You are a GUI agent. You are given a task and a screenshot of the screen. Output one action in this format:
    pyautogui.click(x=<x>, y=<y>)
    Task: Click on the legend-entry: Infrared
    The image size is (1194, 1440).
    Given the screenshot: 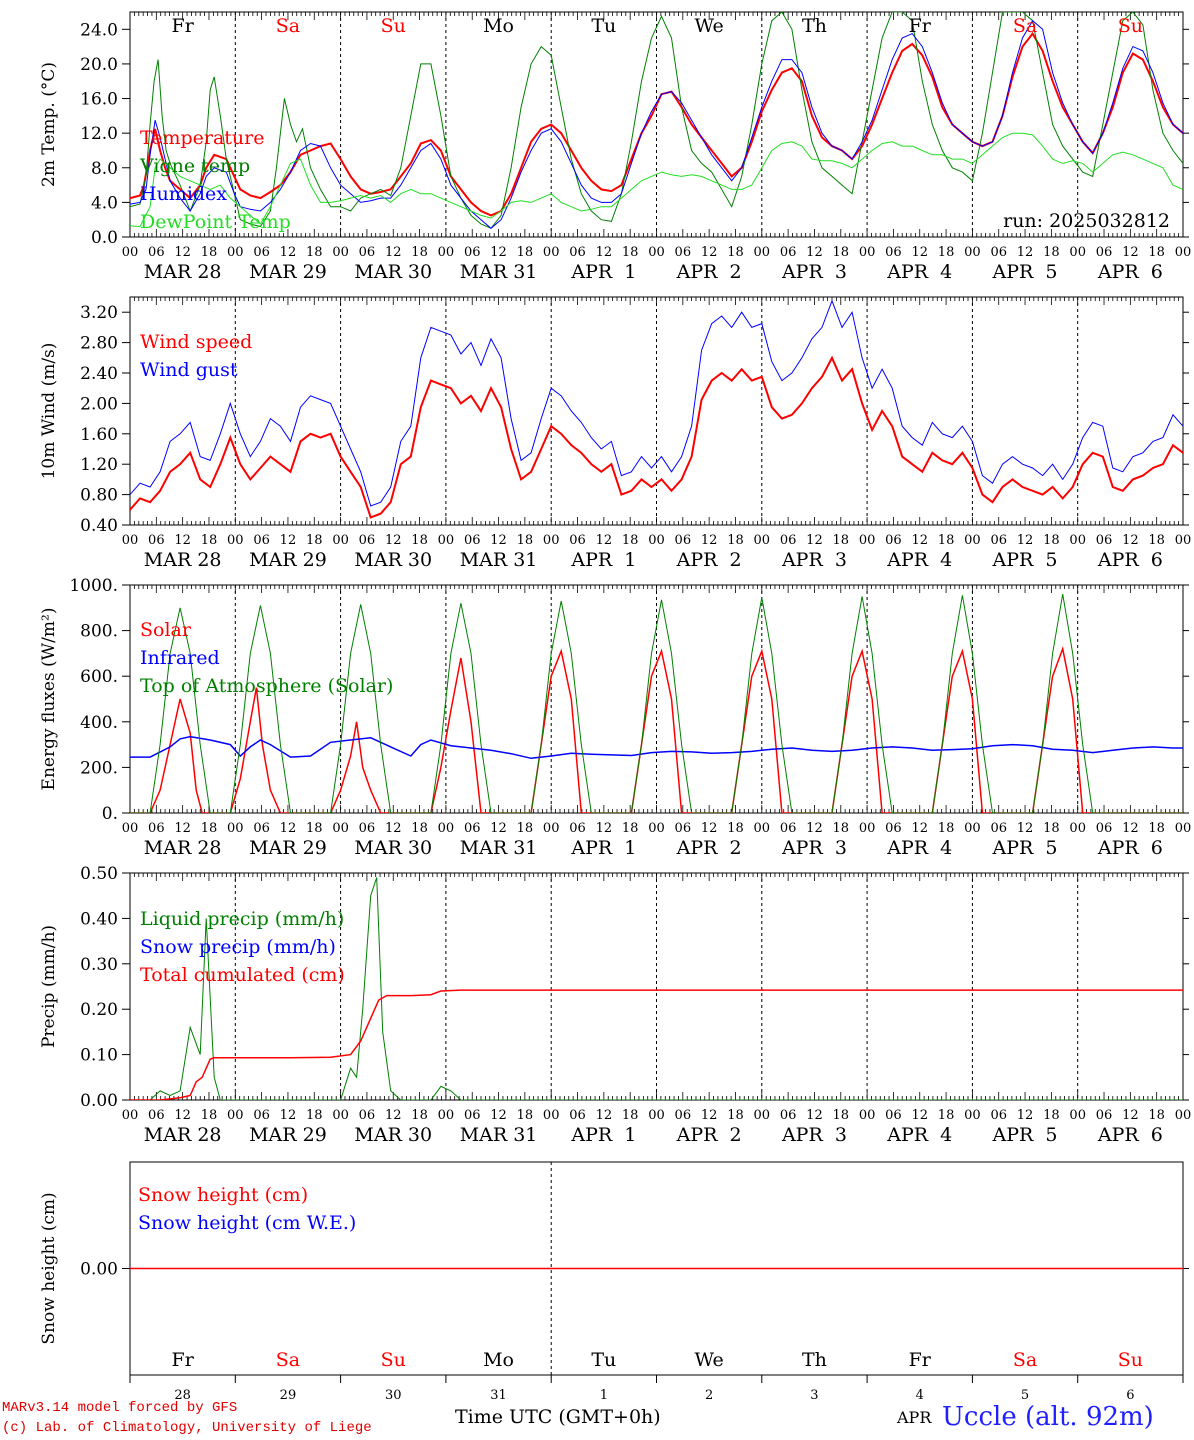 What is the action you would take?
    pyautogui.click(x=180, y=658)
    